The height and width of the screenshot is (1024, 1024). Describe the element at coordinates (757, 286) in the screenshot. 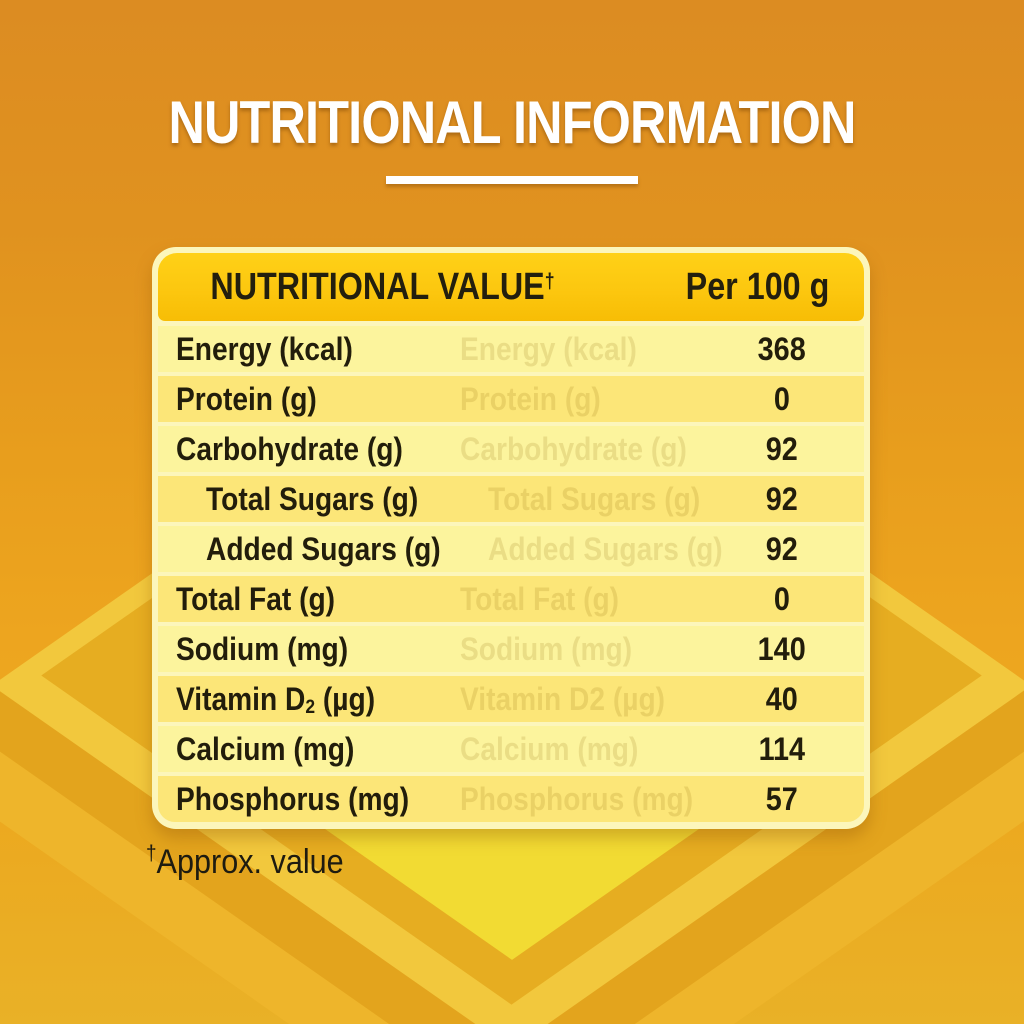

I see `header-unit: Per 100 g` at that location.